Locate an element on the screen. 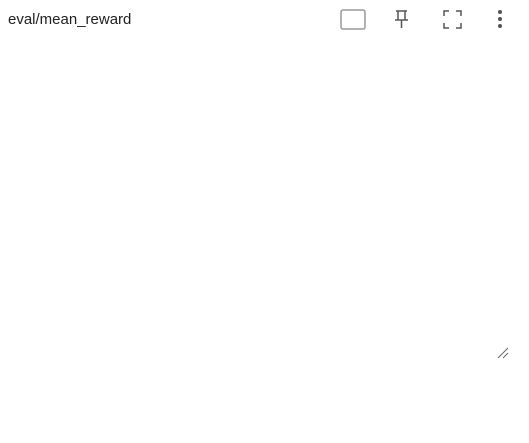  resize-handle is located at coordinates (503, 353).